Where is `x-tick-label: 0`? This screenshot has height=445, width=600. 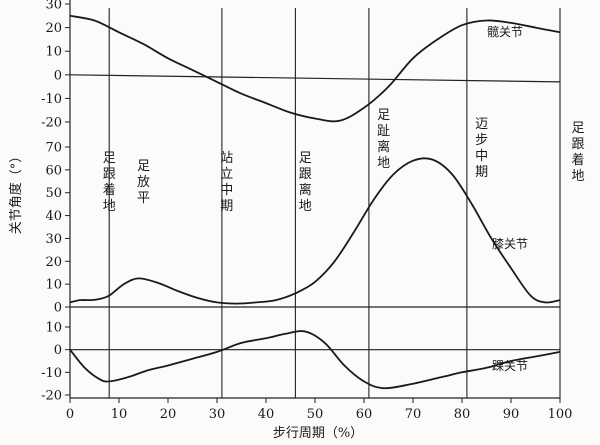
x-tick-label: 0 is located at coordinates (70, 414).